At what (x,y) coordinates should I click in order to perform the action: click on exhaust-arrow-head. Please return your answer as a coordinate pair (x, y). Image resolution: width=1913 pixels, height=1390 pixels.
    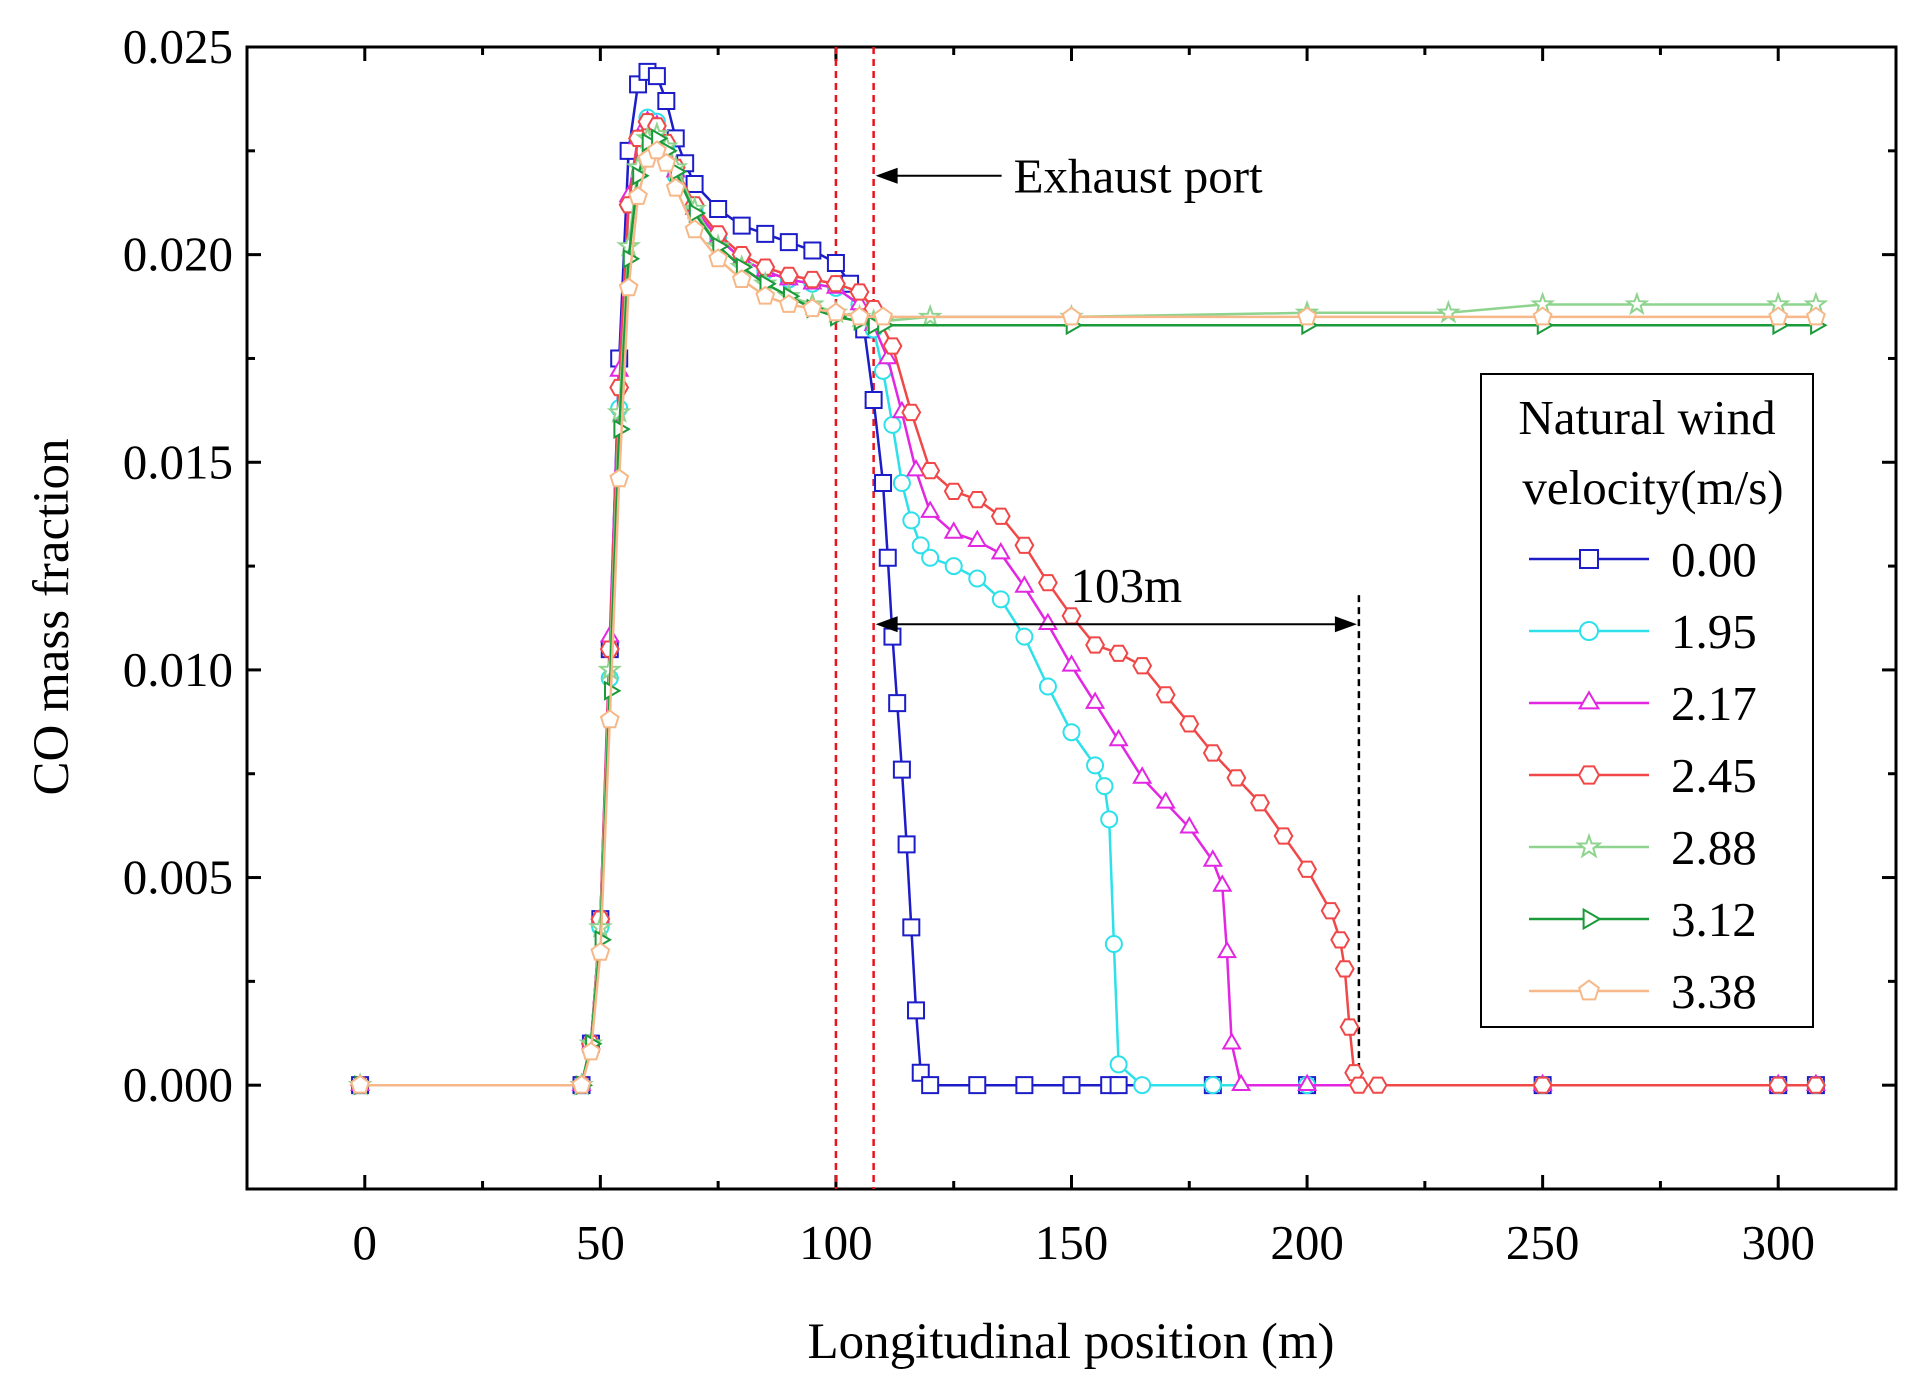
    Looking at the image, I should click on (886, 175).